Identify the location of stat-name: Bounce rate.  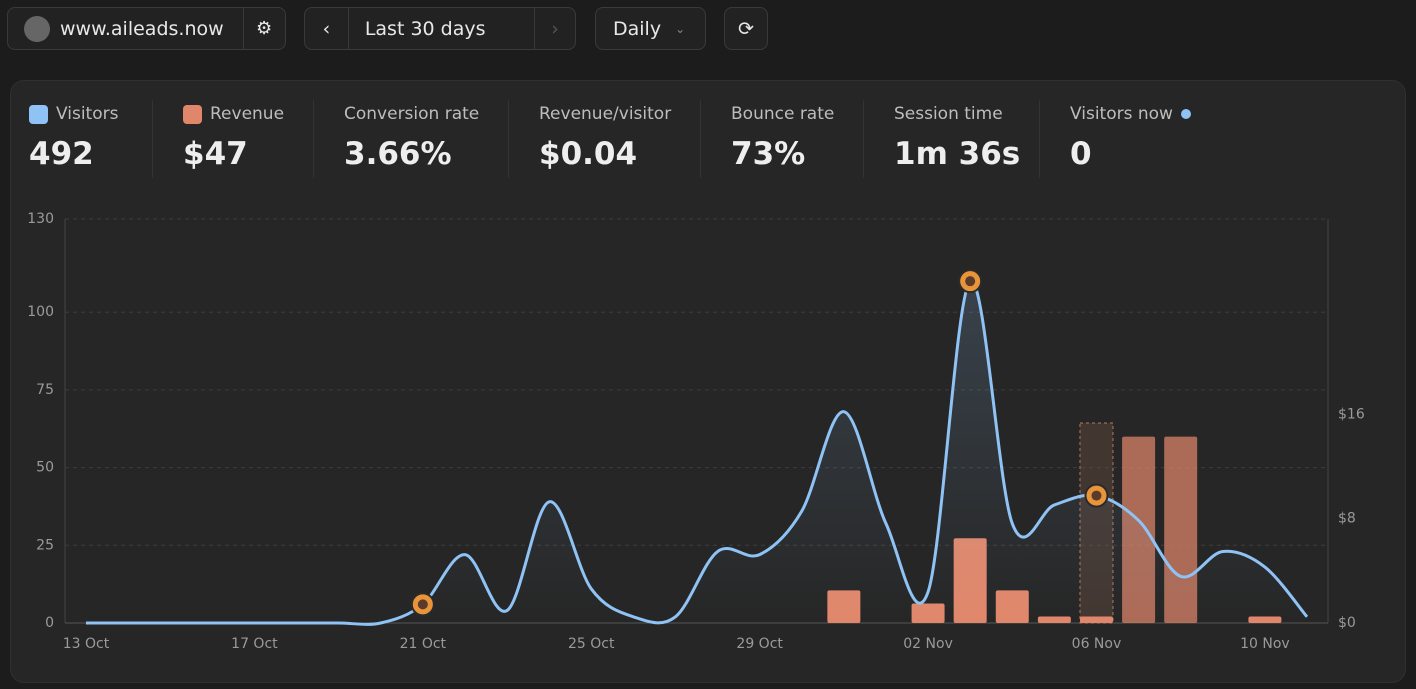
(783, 114).